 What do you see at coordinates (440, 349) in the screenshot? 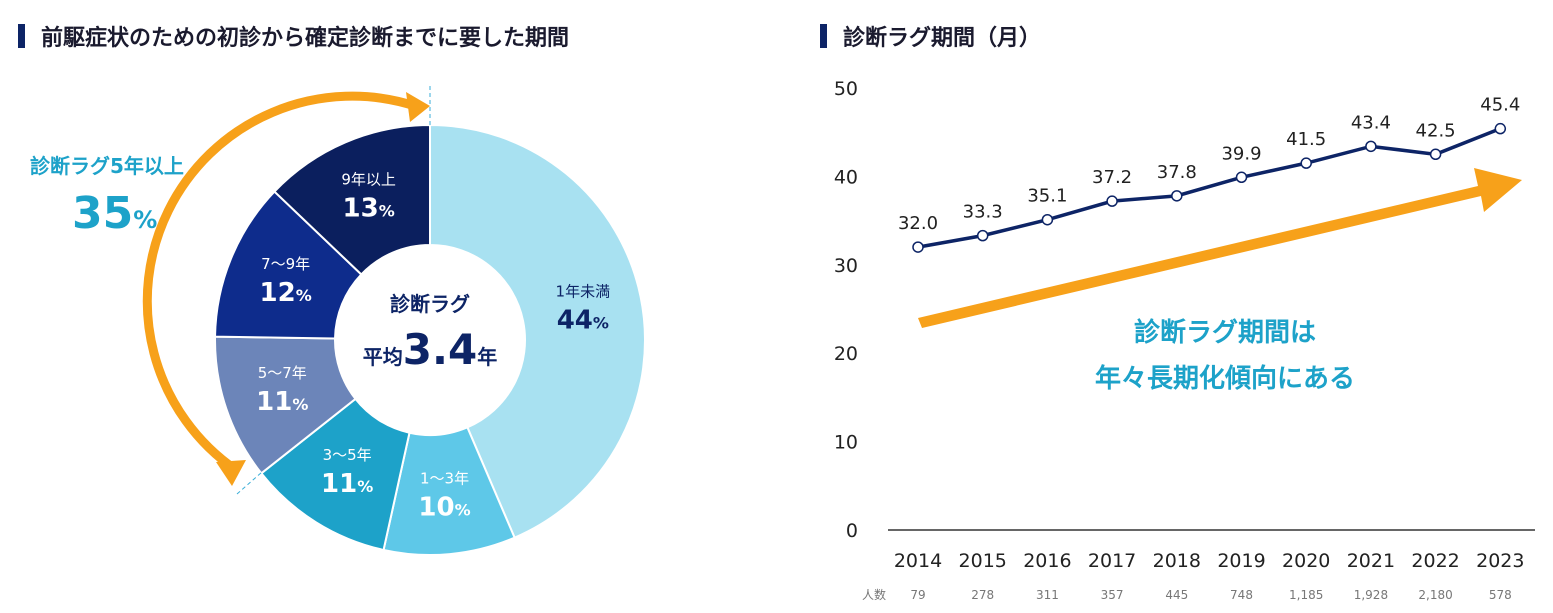
I see `center-value: 3.4` at bounding box center [440, 349].